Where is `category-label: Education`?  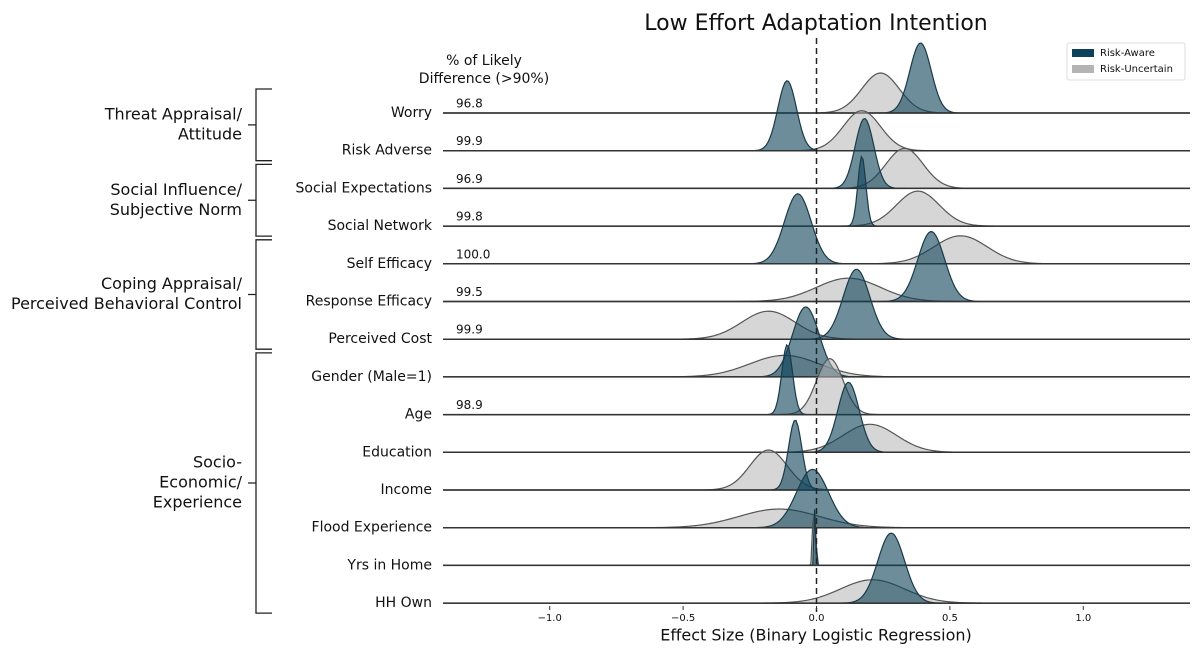
category-label: Education is located at coordinates (397, 452).